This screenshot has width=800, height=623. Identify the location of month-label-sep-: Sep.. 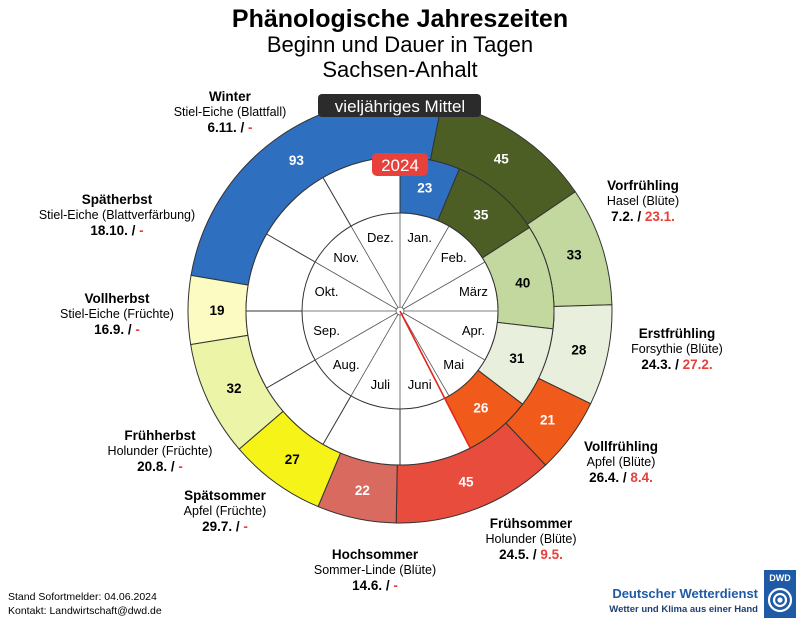
(326, 330).